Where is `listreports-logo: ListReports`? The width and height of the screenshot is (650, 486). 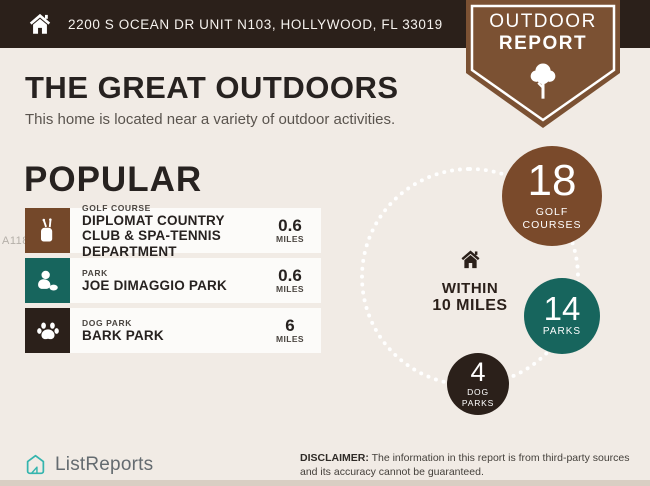 listreports-logo: ListReports is located at coordinates (88, 464).